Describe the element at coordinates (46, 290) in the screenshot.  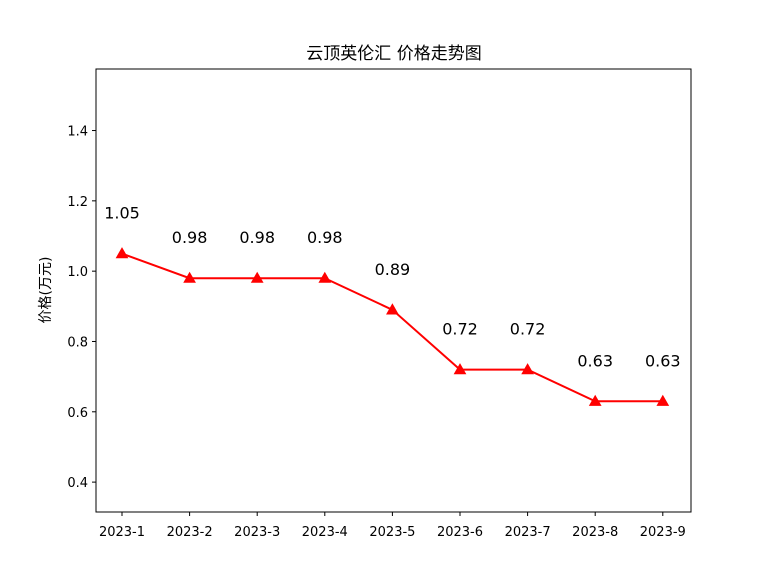
I see `y-axis-label: 价格(万元)` at that location.